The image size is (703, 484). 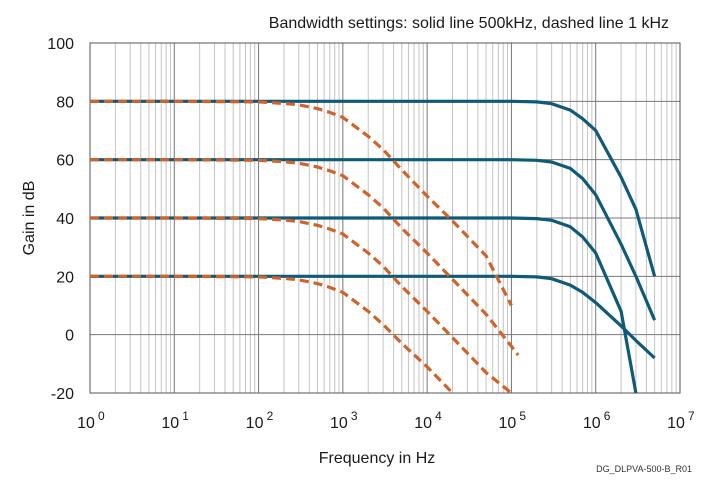 What do you see at coordinates (438, 416) in the screenshot?
I see `x-tick-exponent: 4` at bounding box center [438, 416].